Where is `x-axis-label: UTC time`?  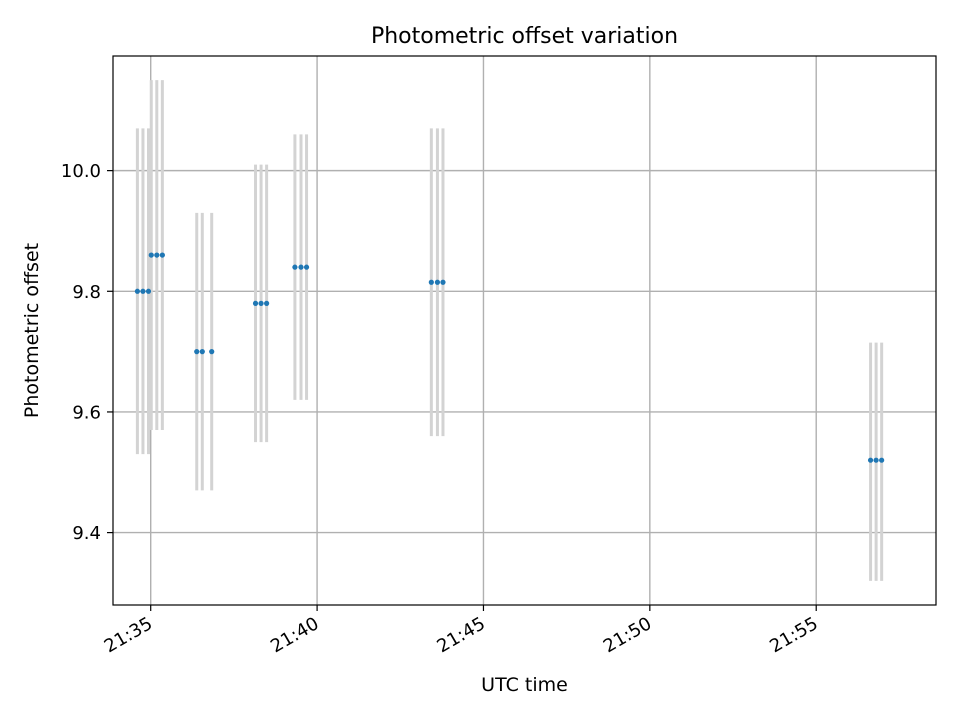 x-axis-label: UTC time is located at coordinates (524, 685).